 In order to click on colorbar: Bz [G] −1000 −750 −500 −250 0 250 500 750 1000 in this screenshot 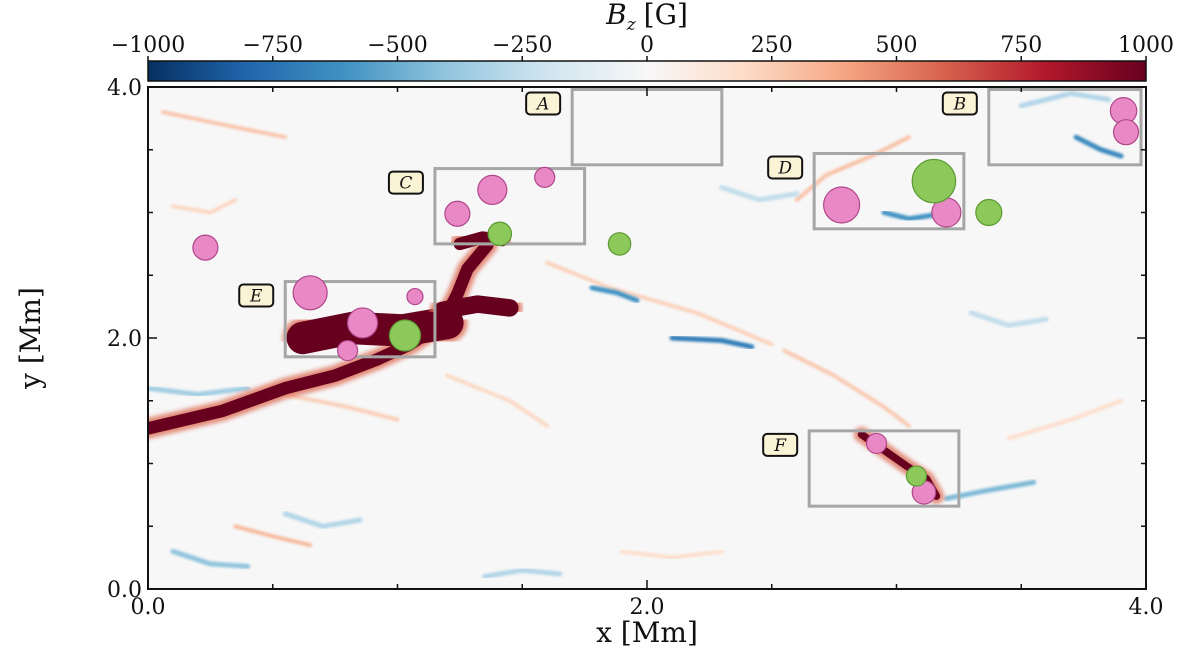, I will do `click(642, 41)`.